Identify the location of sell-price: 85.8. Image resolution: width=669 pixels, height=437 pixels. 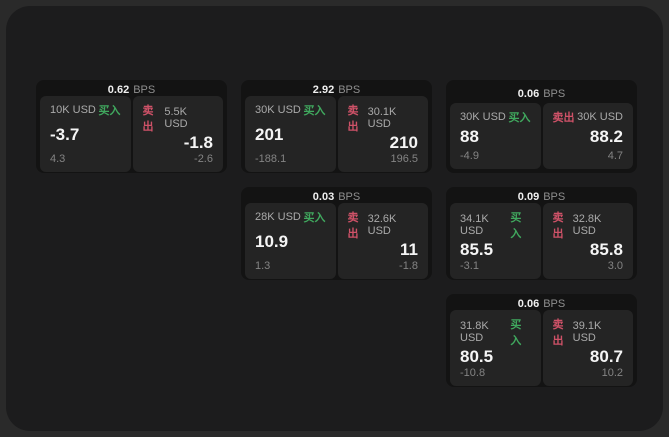
(606, 249).